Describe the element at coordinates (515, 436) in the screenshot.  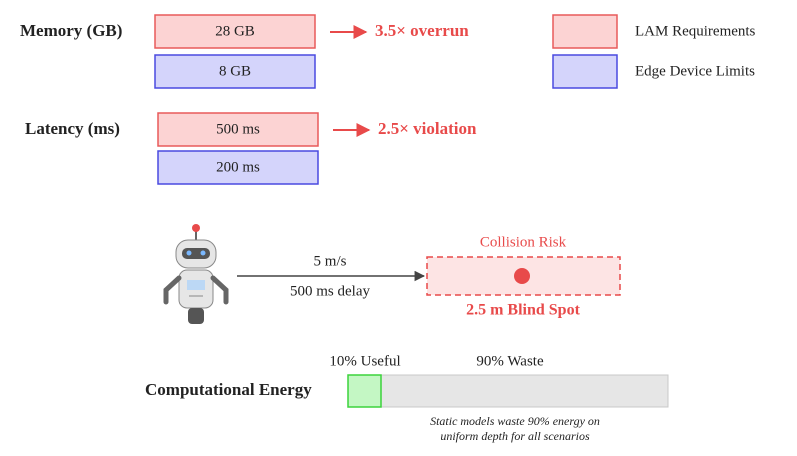
I see `energy-note: uniform depth for all scenarios` at that location.